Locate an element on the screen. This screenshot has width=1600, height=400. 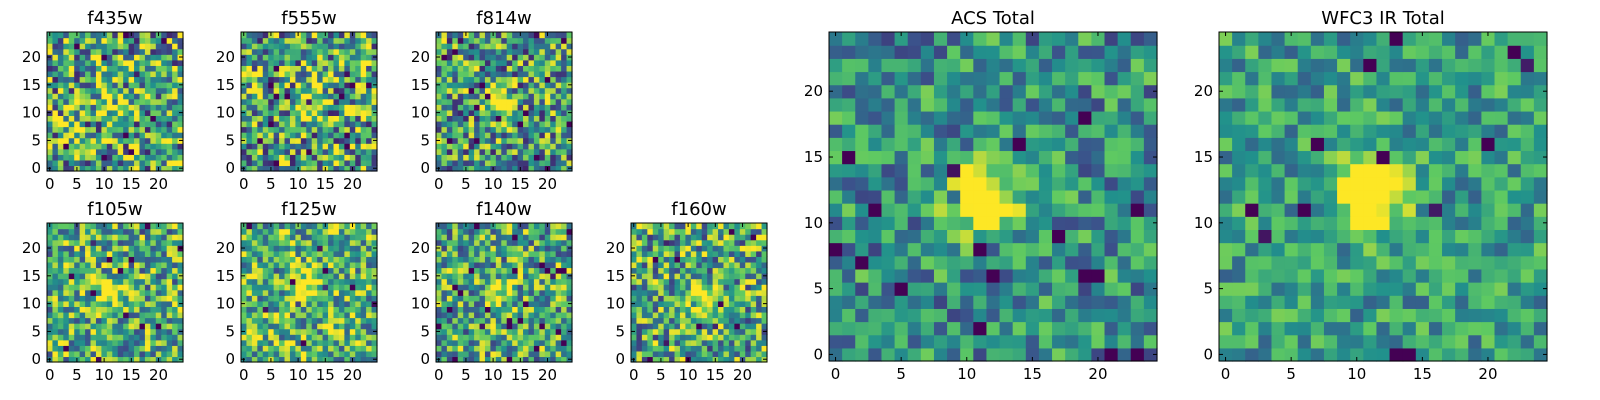
heatmap-cells-f160w is located at coordinates (699, 293).